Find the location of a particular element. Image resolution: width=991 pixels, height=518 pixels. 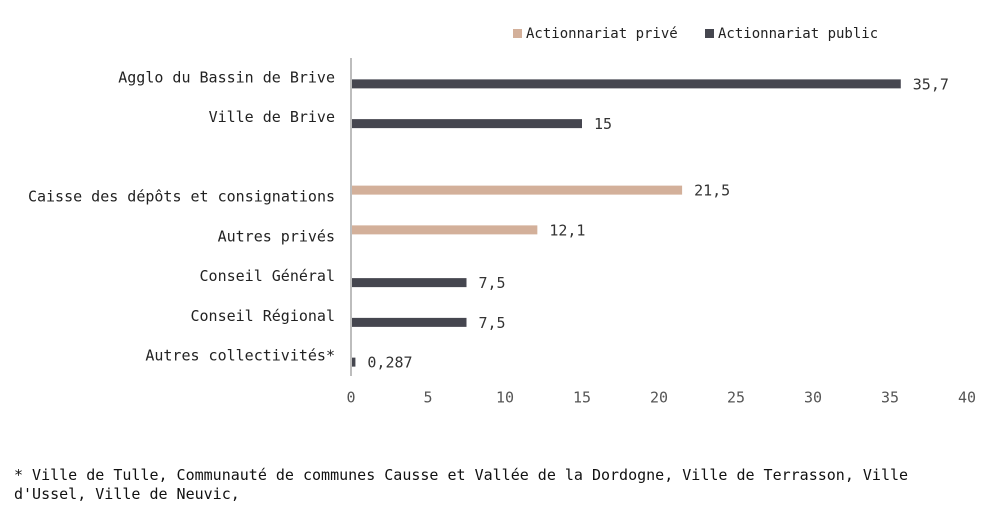

y-tick-label: Conseil Général is located at coordinates (267, 276).